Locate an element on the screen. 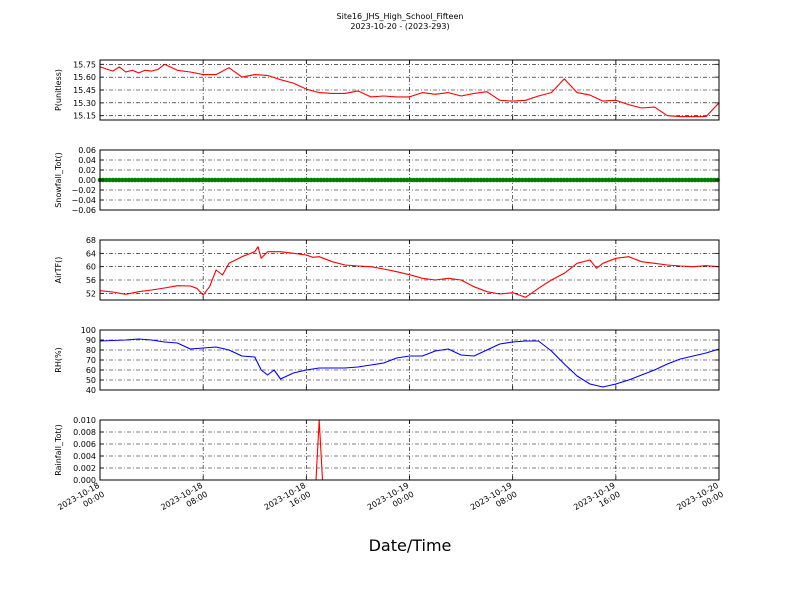 The height and width of the screenshot is (600, 800). panel-1: 15.15 15.30 15.45 15.60 15.75 P(unitless) is located at coordinates (387, 90).